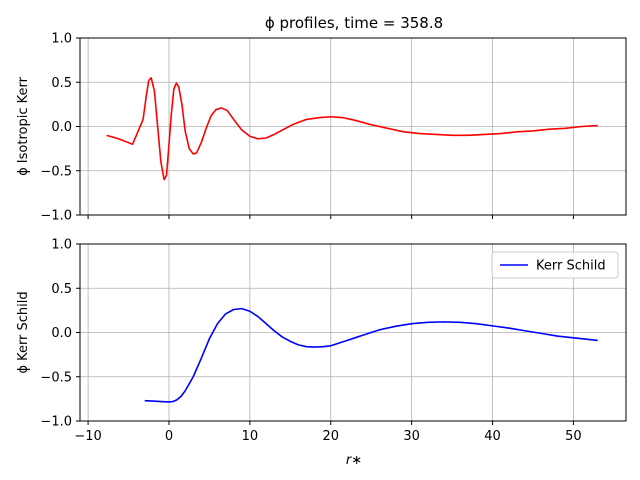 The image size is (640, 480). Describe the element at coordinates (571, 266) in the screenshot. I see `legend-label: Kerr Schild` at that location.